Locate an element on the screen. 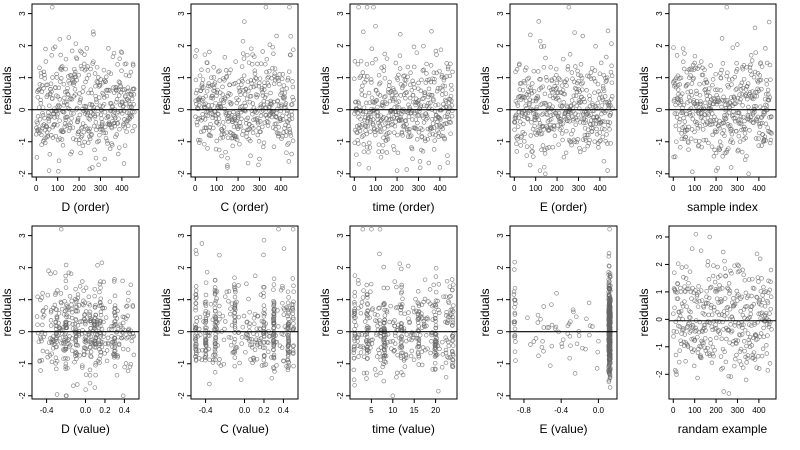  y-tick-label: 3 is located at coordinates (22, 235).